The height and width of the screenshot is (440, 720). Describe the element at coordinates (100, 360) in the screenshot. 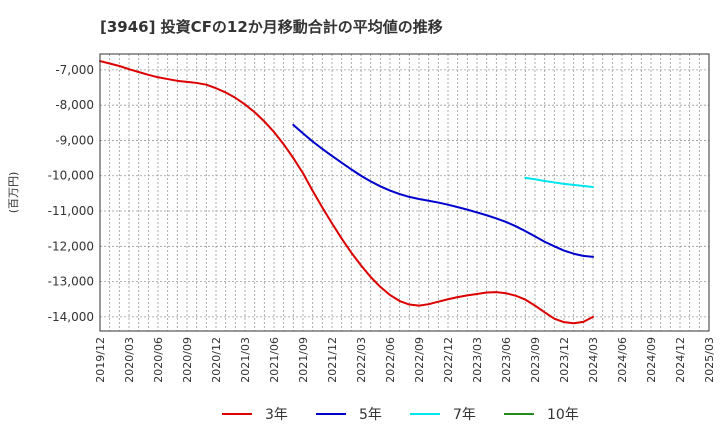

I see `x-tick-label: 2019/12` at that location.